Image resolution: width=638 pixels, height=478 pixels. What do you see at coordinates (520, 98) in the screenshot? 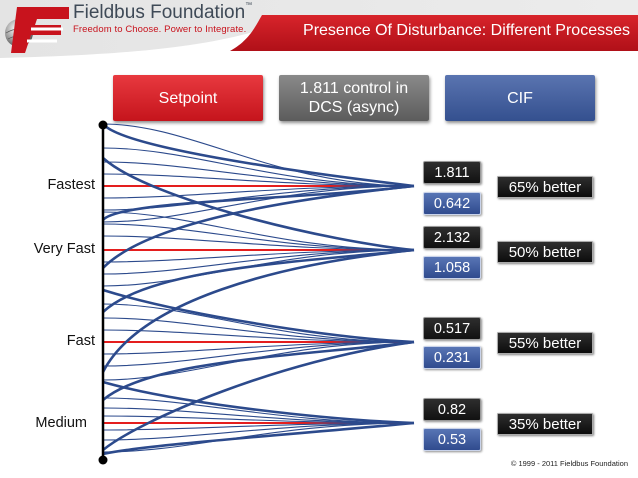
I see `cif-header: CIF` at bounding box center [520, 98].